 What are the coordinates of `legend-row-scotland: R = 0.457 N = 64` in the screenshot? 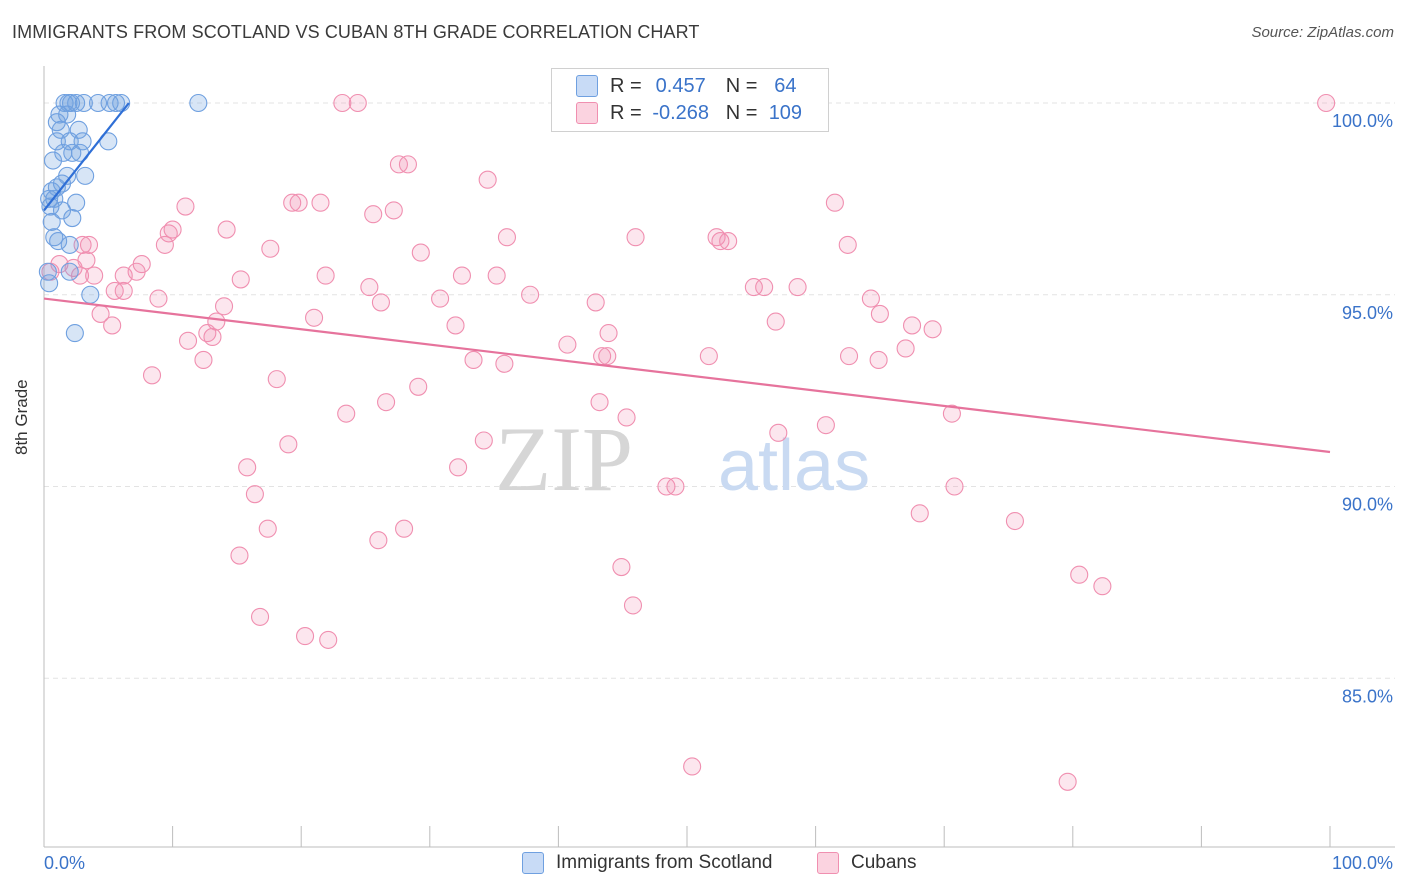 It's located at (694, 86).